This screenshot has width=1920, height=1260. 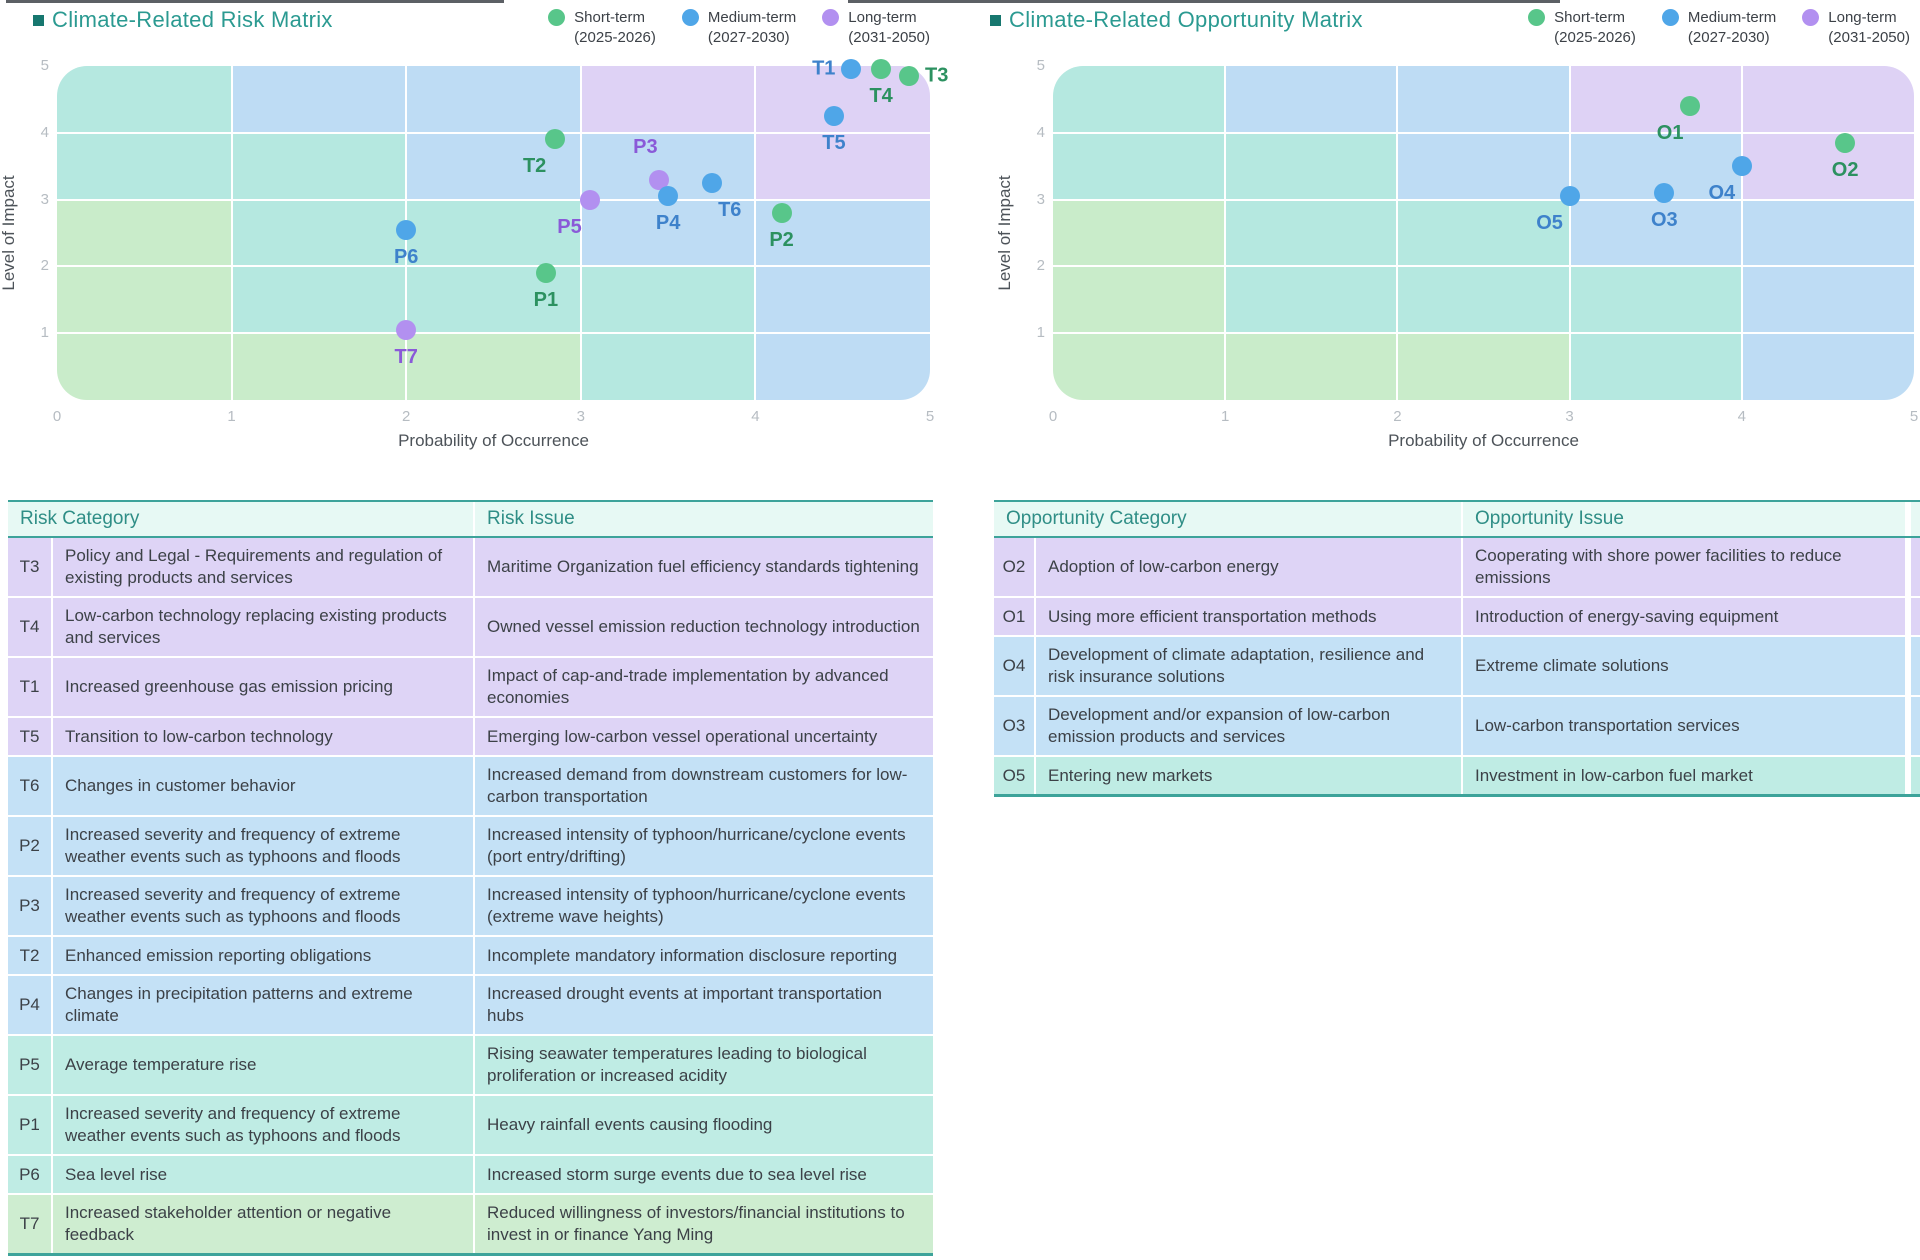 I want to click on point-O4, so click(x=1741, y=166).